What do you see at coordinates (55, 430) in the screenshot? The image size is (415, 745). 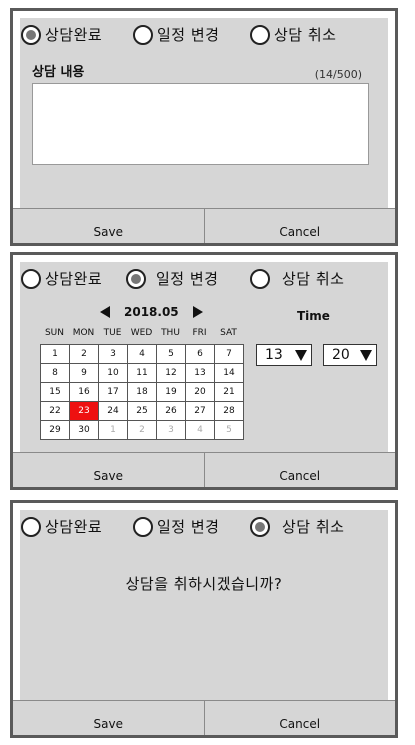 I see `calendar-day: 29` at bounding box center [55, 430].